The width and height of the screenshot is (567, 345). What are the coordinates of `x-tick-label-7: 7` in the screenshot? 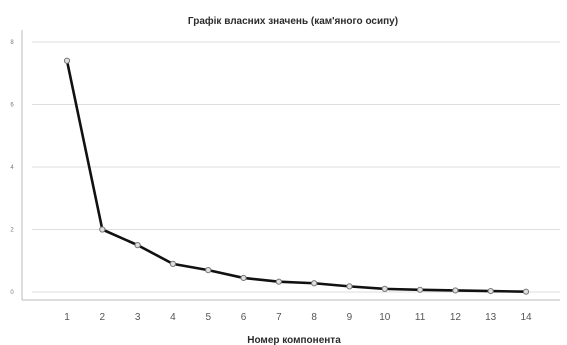 It's located at (279, 317).